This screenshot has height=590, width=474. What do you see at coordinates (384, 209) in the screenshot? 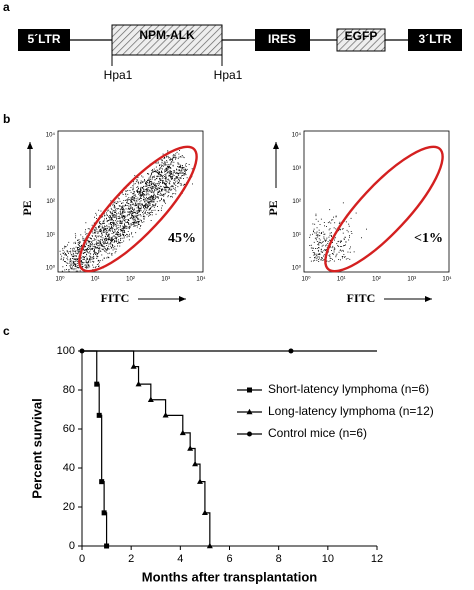
I see `gate` at bounding box center [384, 209].